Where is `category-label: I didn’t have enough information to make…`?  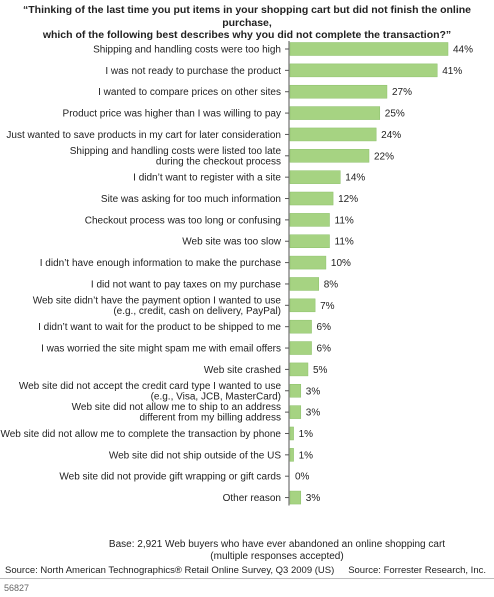
category-label: I didn’t have enough information to make… is located at coordinates (161, 263).